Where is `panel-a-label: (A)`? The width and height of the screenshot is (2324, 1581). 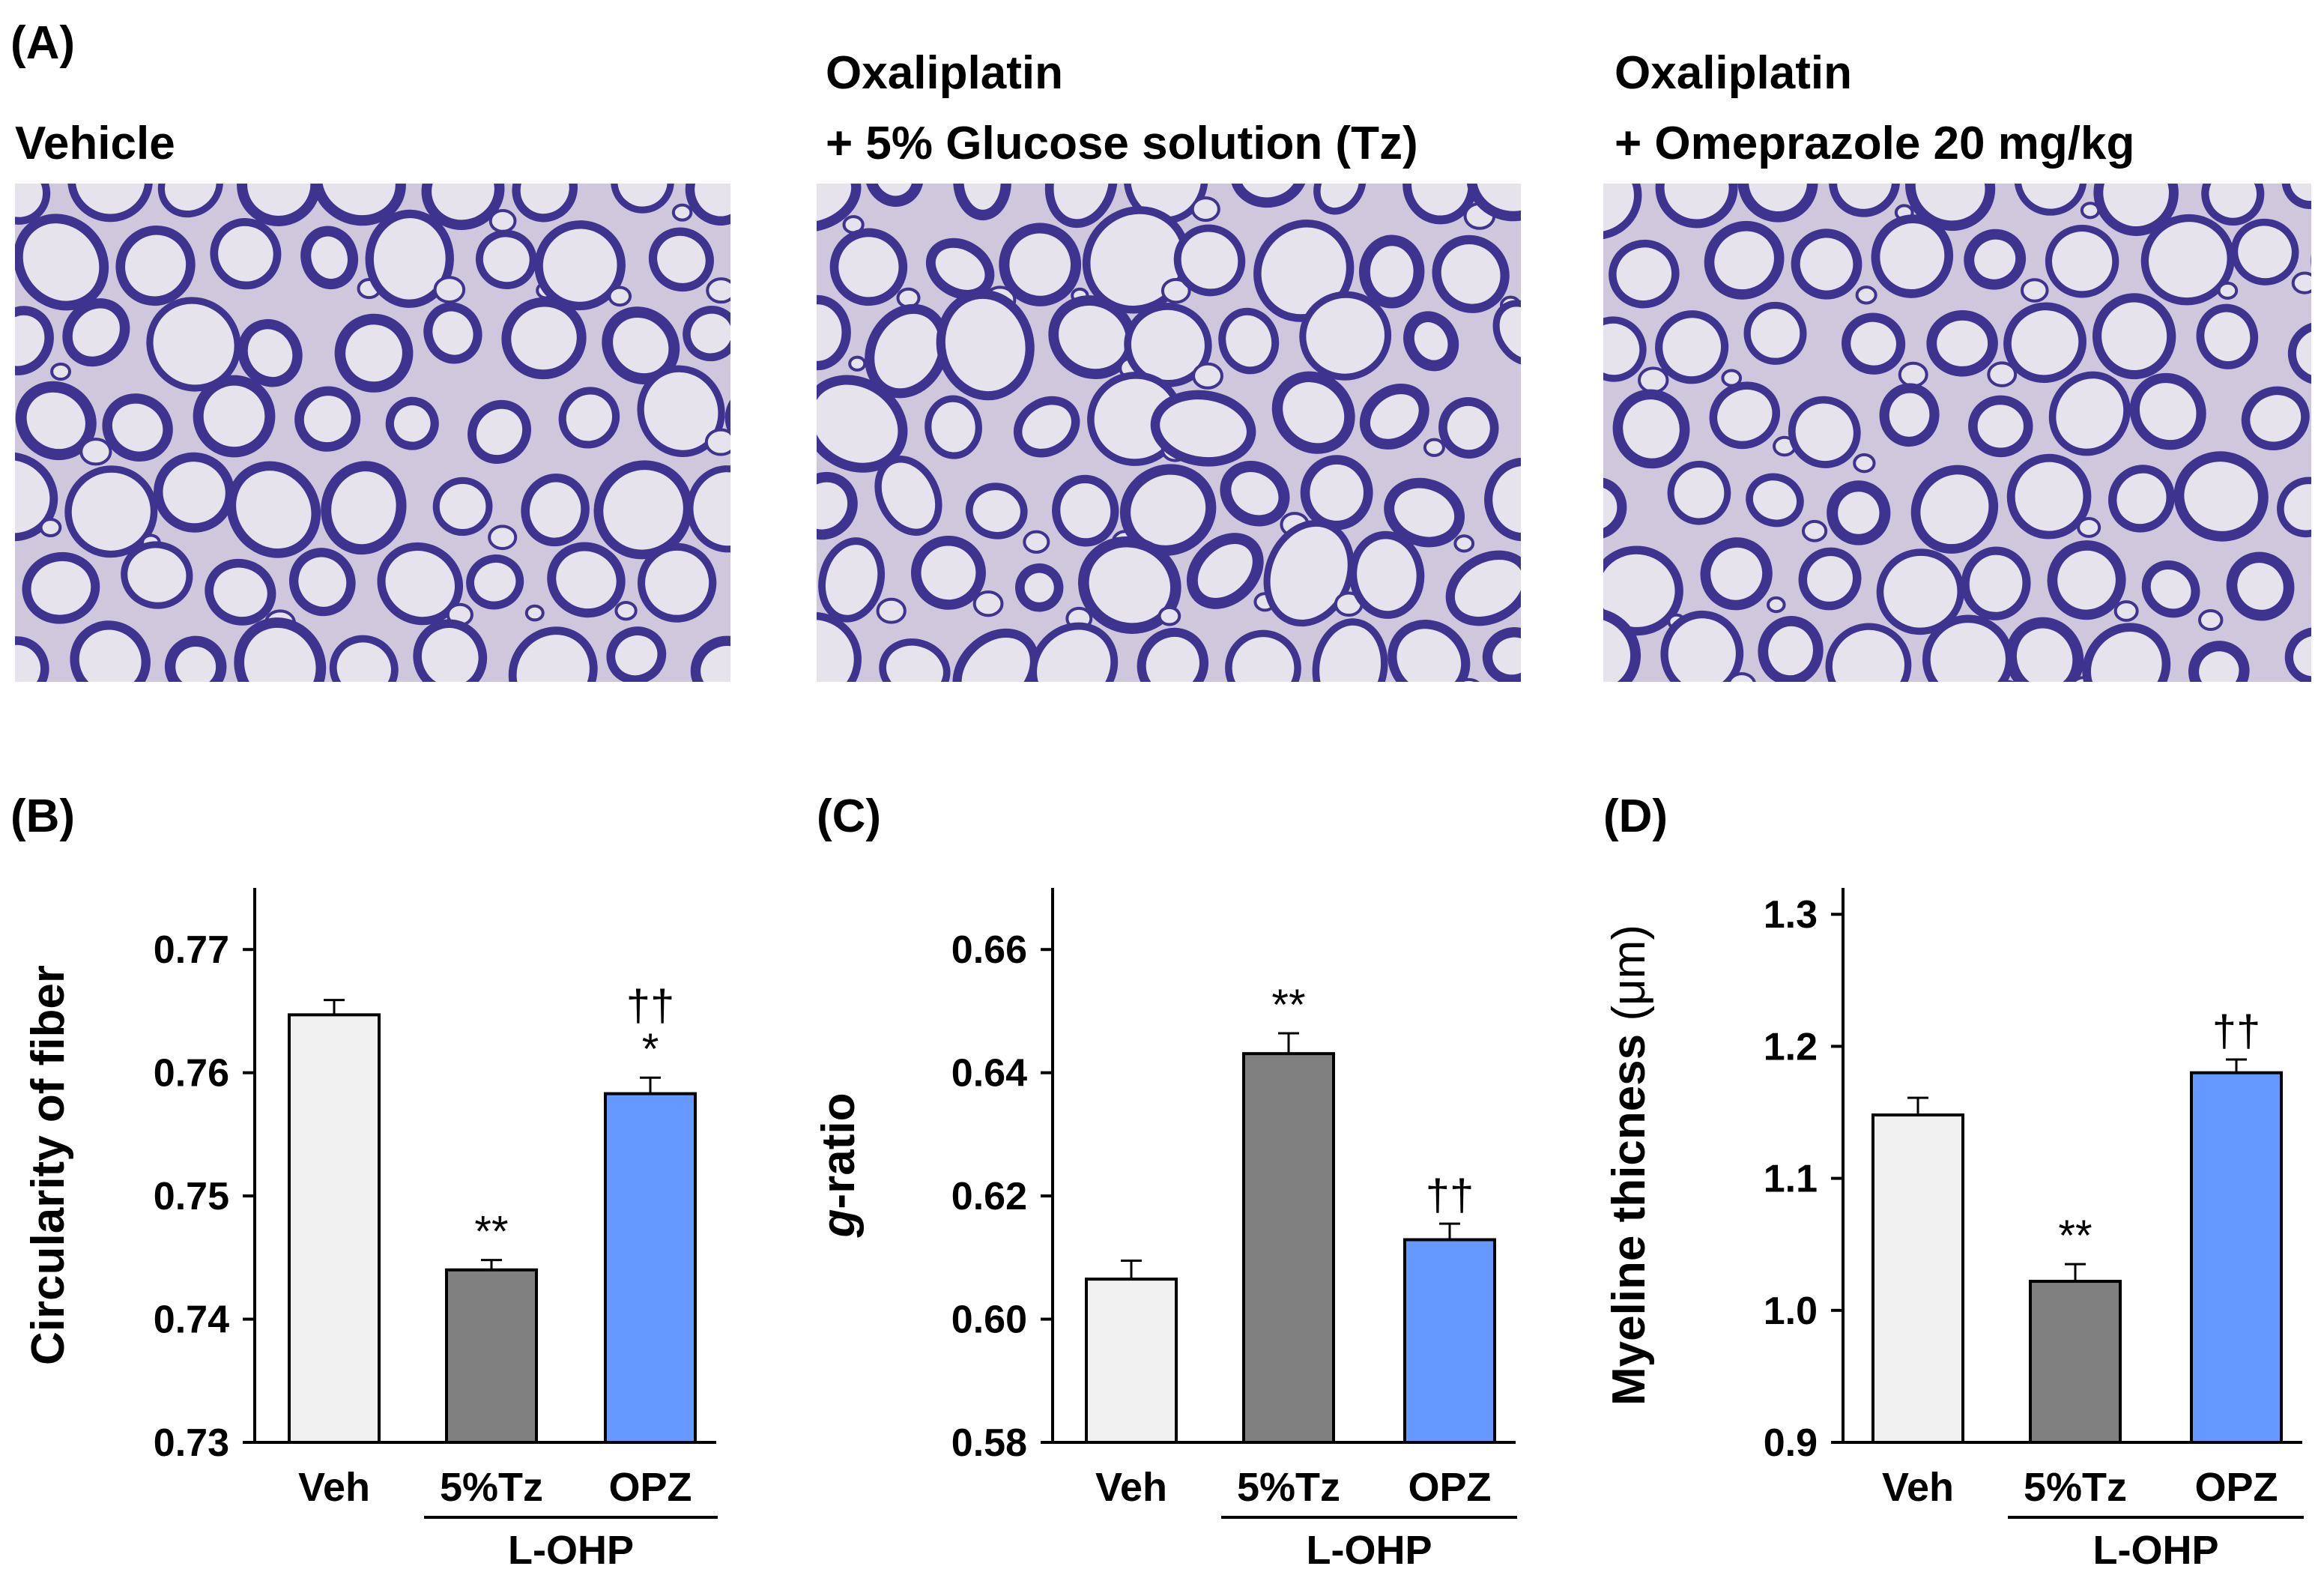 panel-a-label: (A) is located at coordinates (42, 43).